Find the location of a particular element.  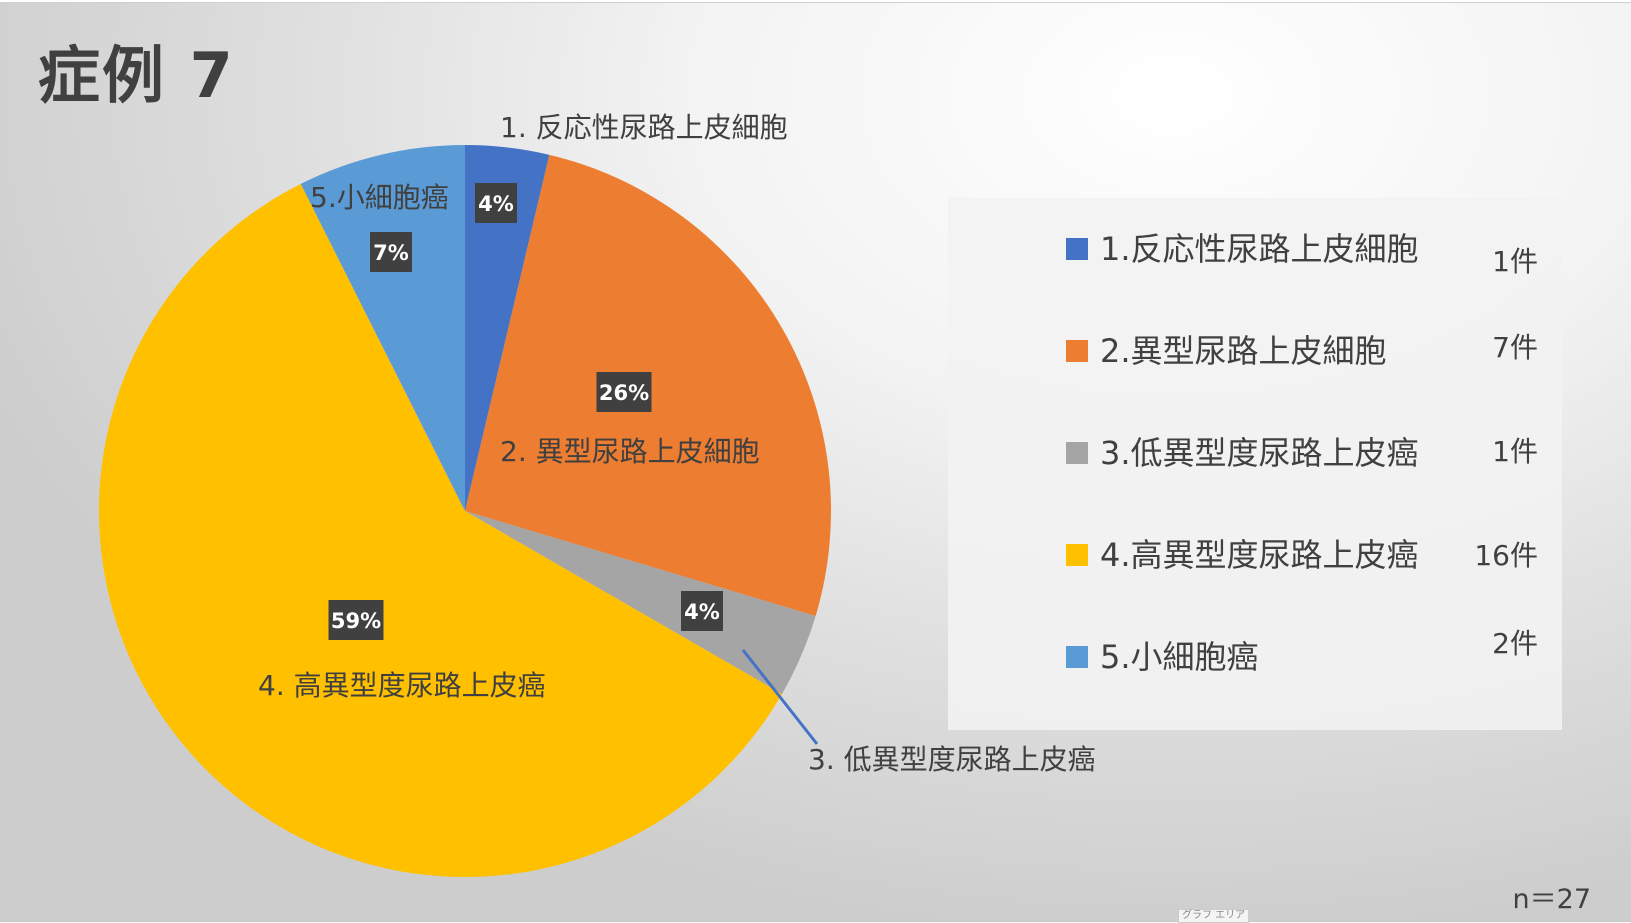

pie-percent-text-2: 26% is located at coordinates (624, 393).